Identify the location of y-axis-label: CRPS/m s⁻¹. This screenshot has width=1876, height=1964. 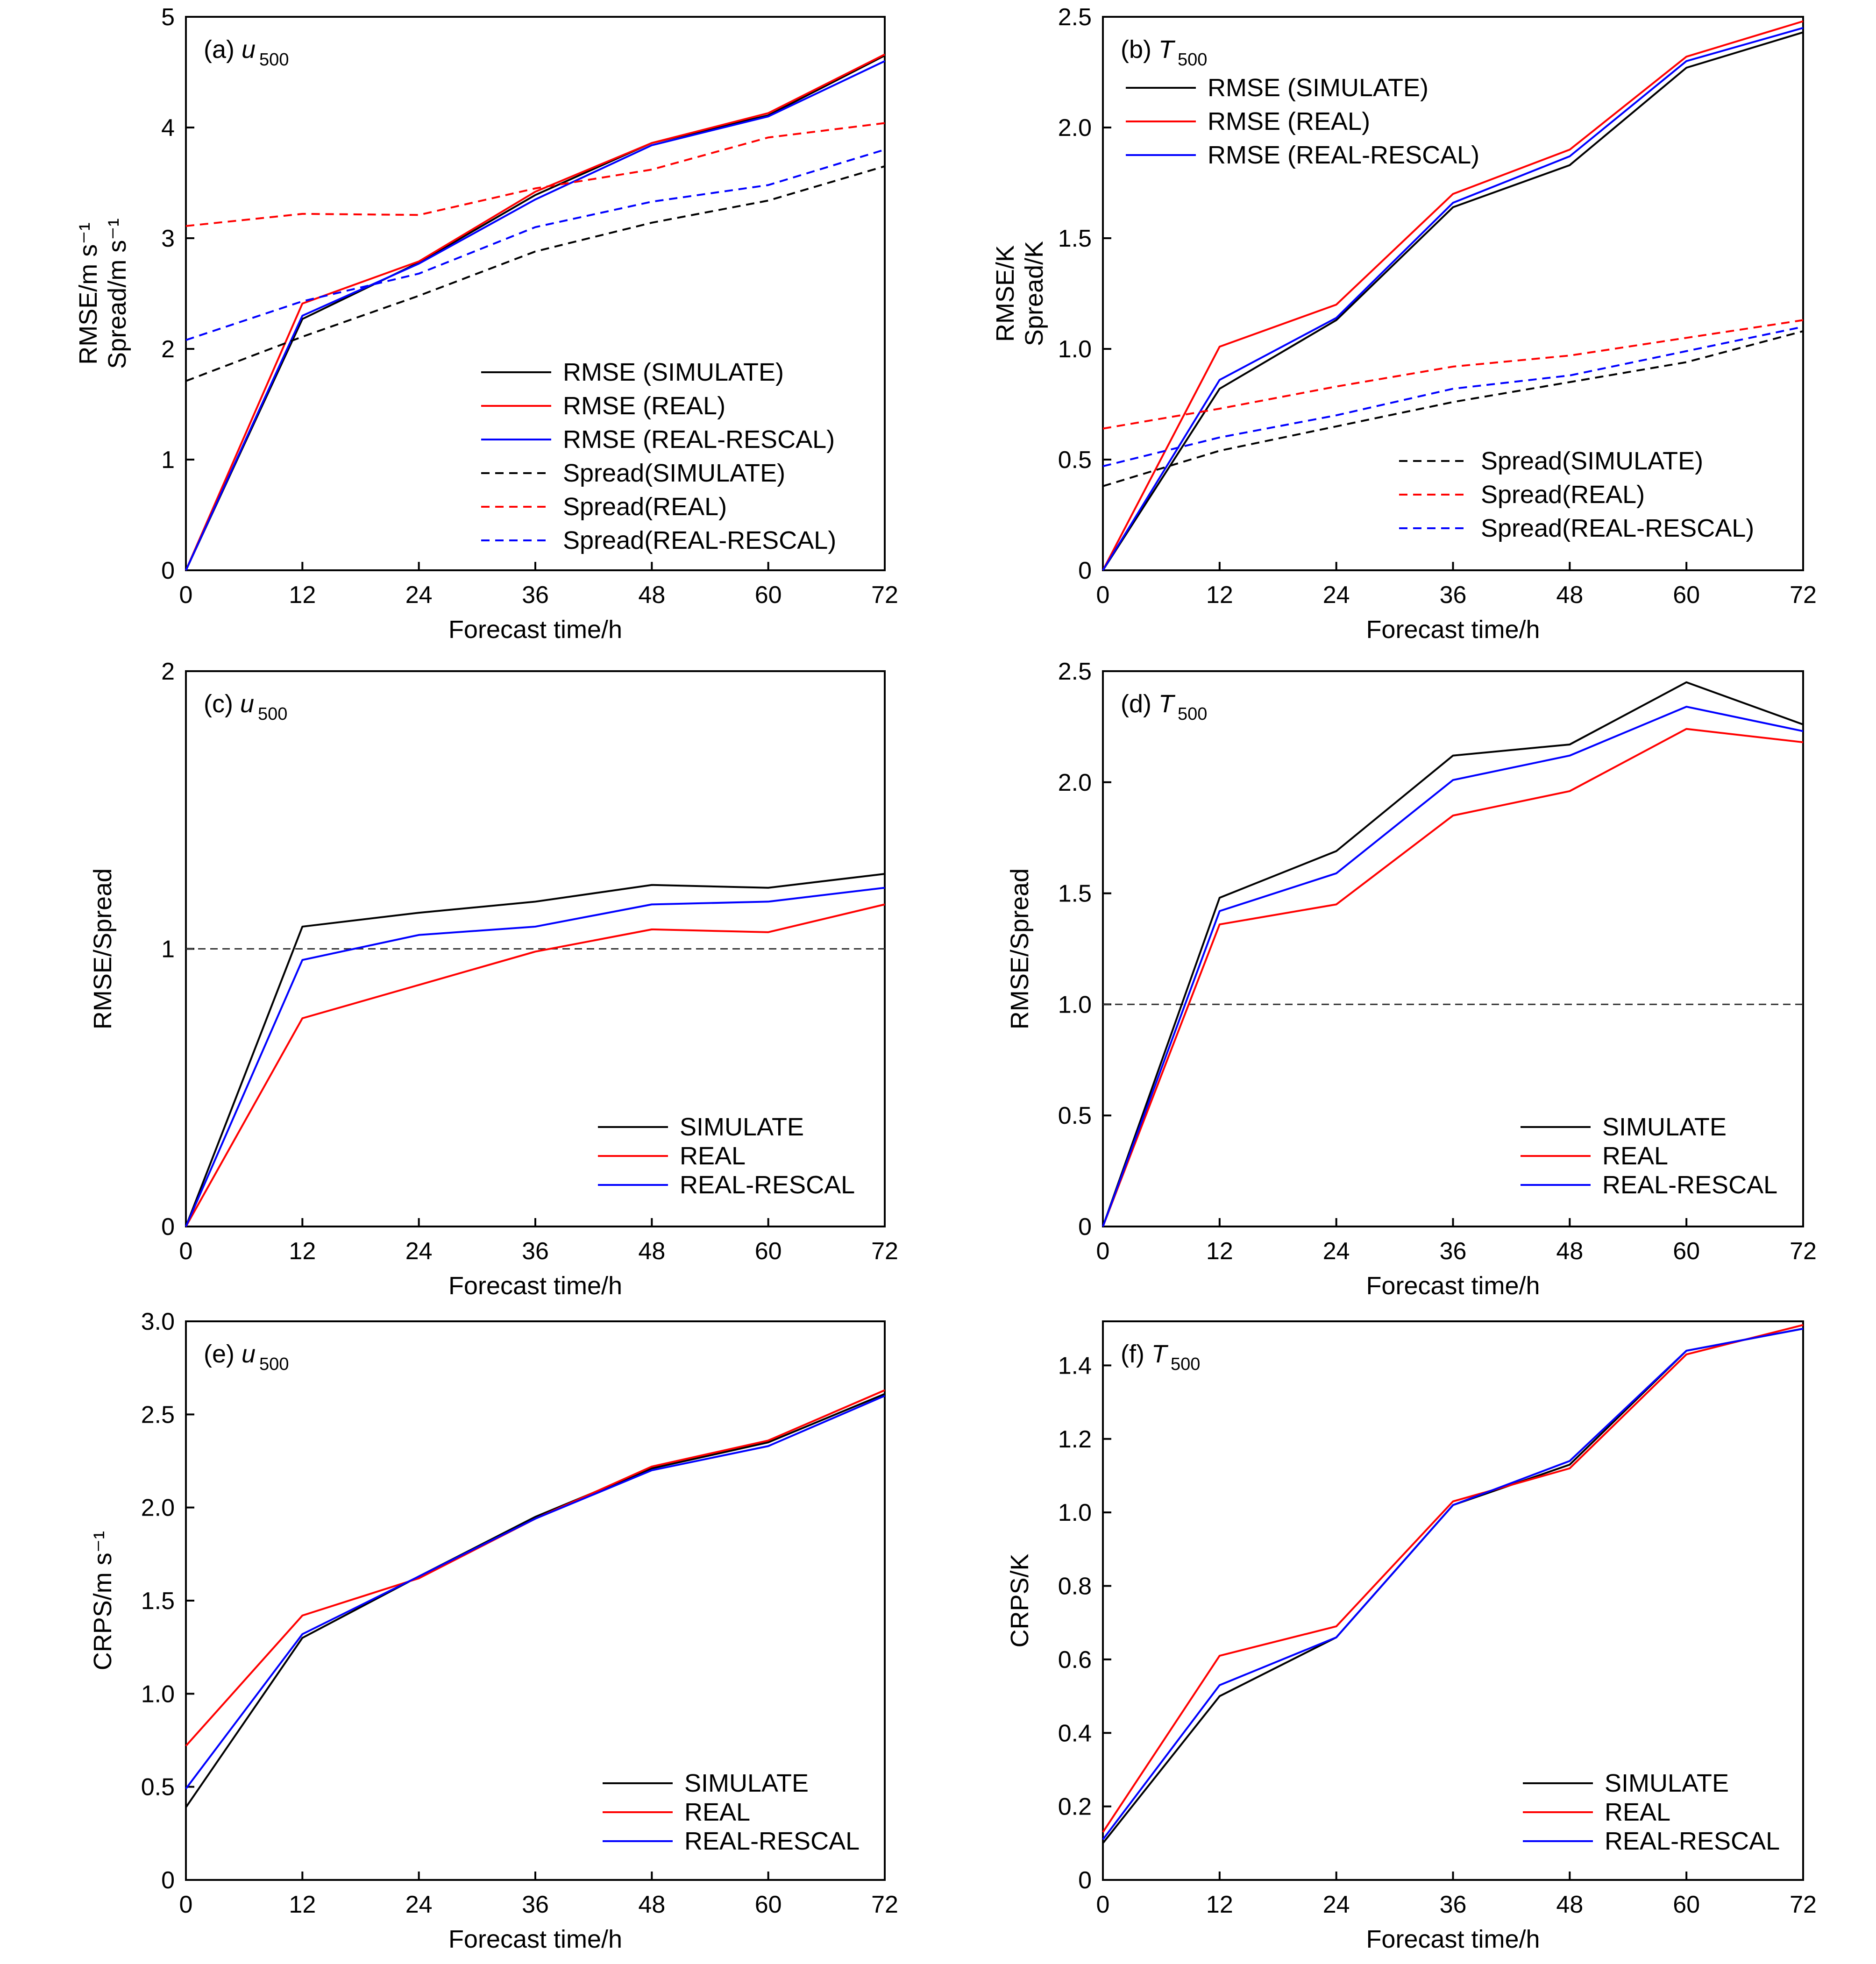
(103, 1601).